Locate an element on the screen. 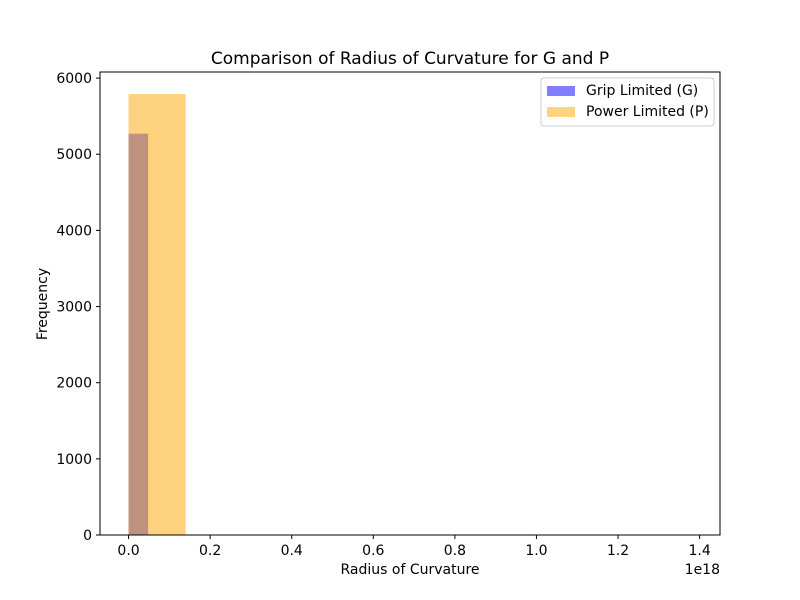  y-tick-label: 0 is located at coordinates (87, 536).